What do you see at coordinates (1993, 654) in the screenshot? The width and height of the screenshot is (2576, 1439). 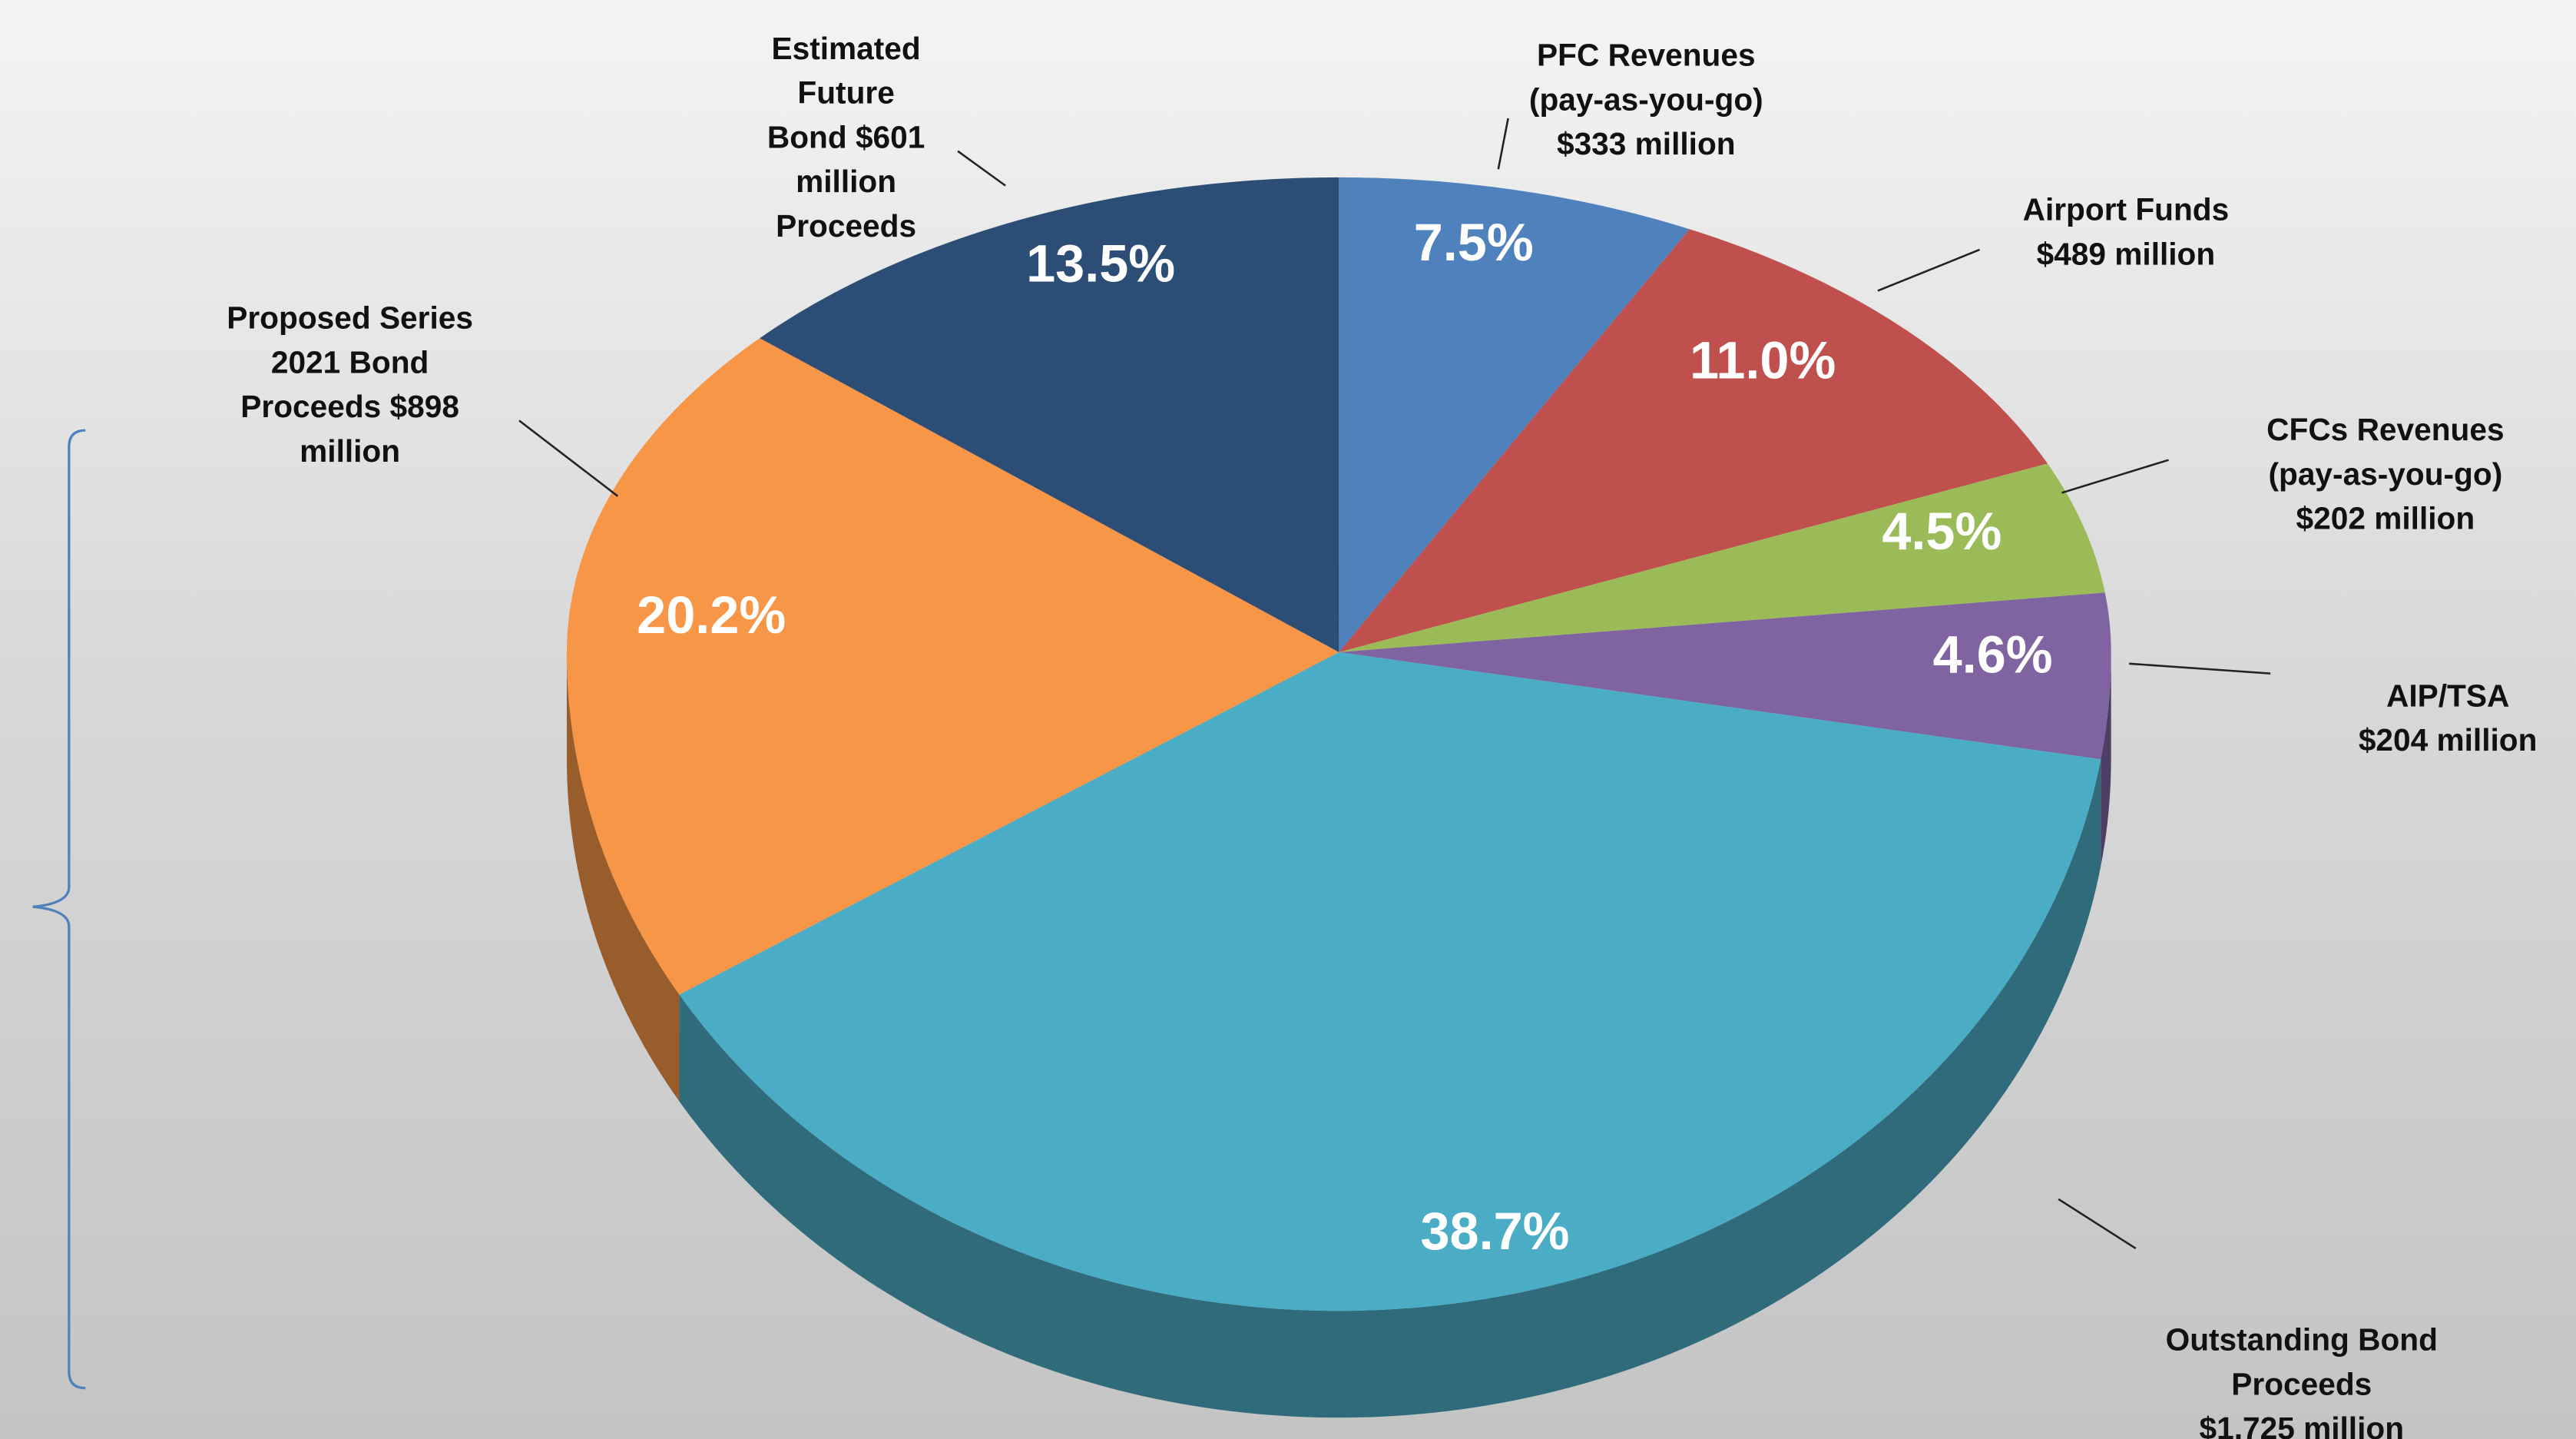 I see `slice-percent: 4.6%` at bounding box center [1993, 654].